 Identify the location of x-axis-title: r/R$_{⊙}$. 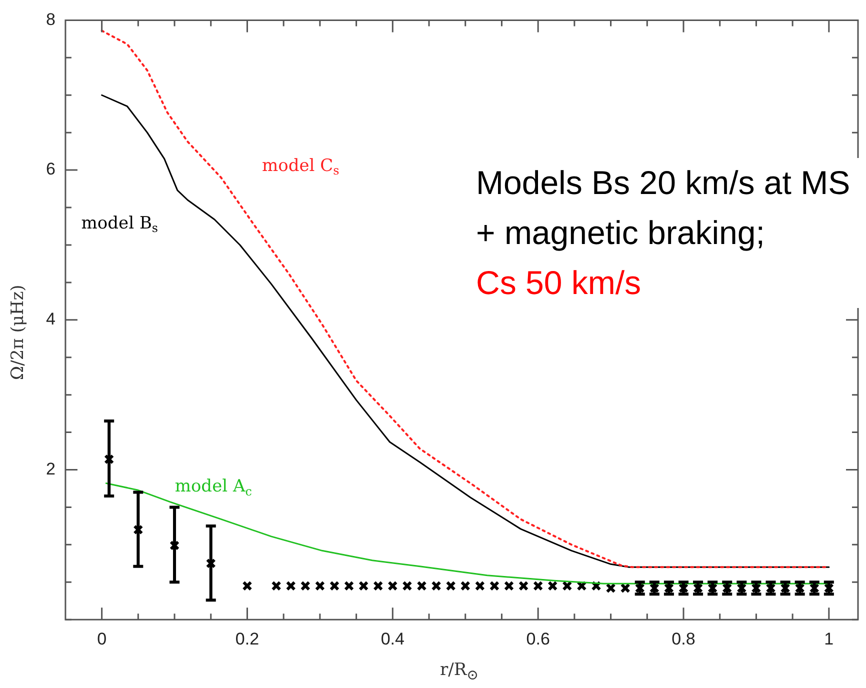
(459, 672).